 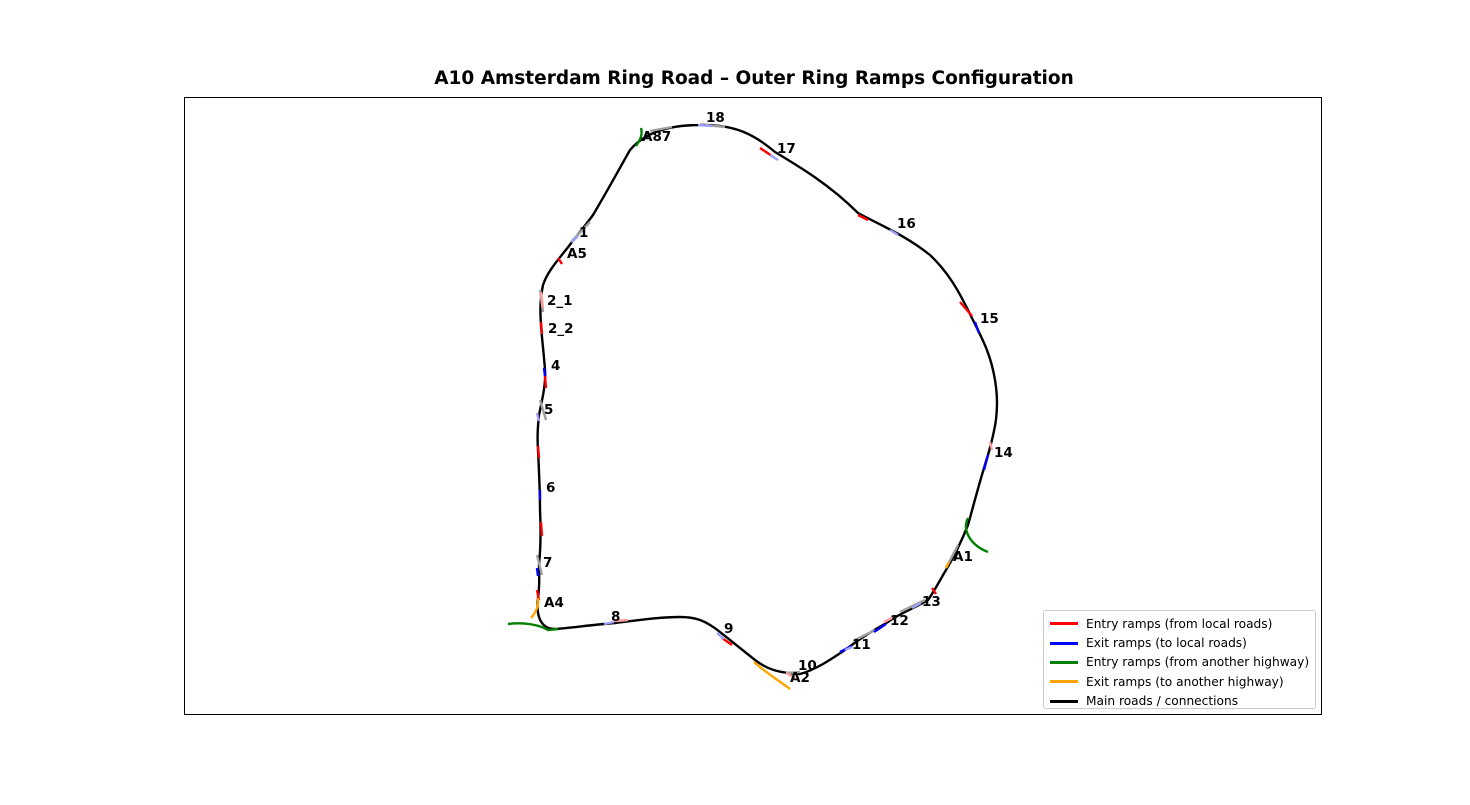 I want to click on junction-label: 11, so click(x=861, y=645).